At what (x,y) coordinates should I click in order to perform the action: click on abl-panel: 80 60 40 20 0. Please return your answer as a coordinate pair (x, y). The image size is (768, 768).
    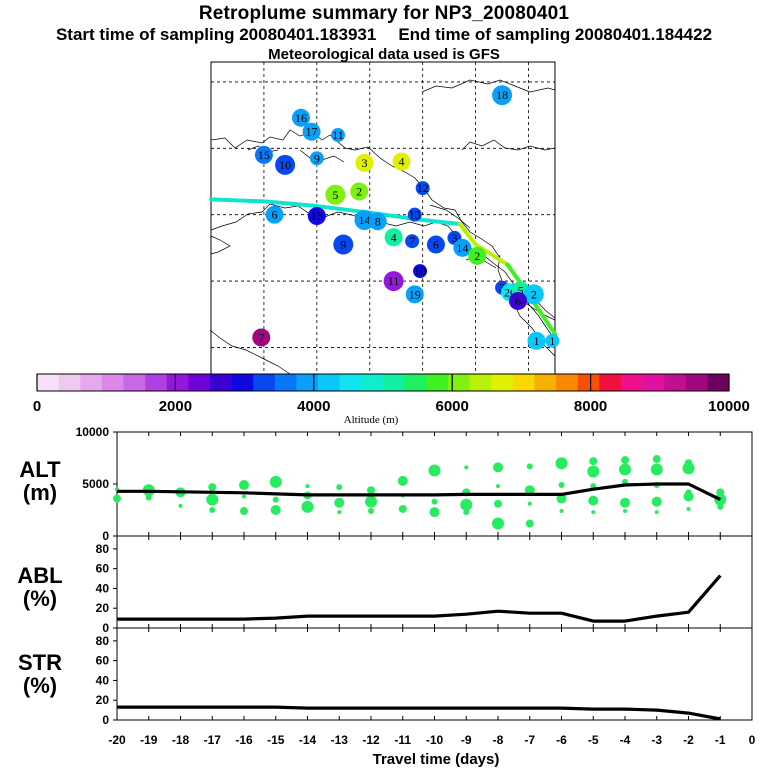
    Looking at the image, I should click on (424, 585).